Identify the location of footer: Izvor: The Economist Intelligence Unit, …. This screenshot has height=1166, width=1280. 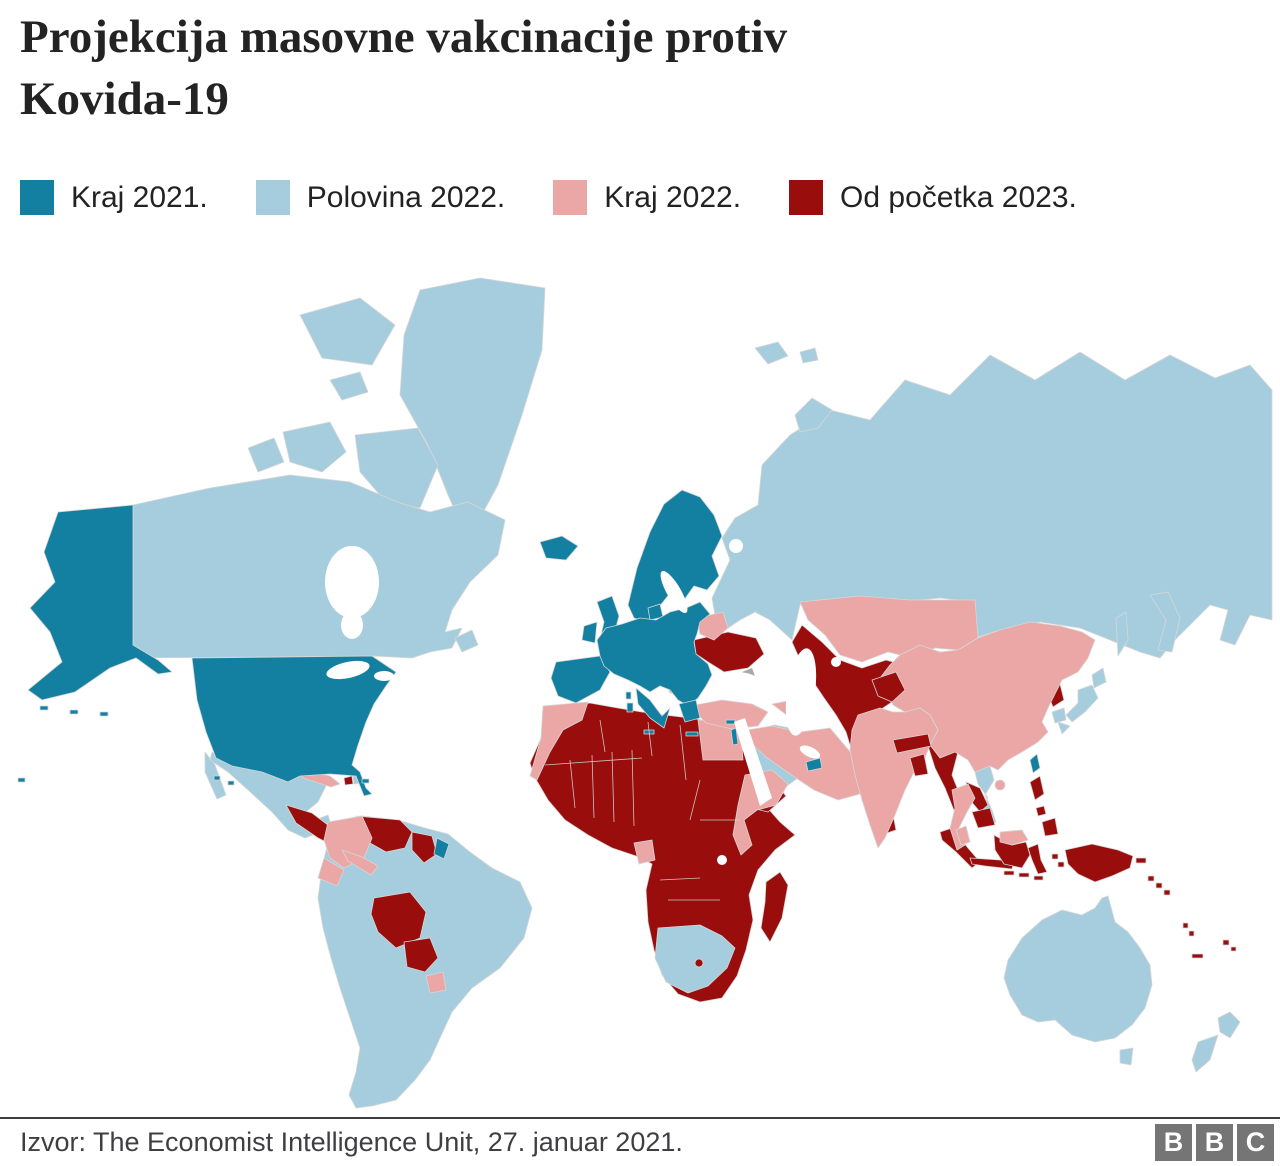
(640, 1141).